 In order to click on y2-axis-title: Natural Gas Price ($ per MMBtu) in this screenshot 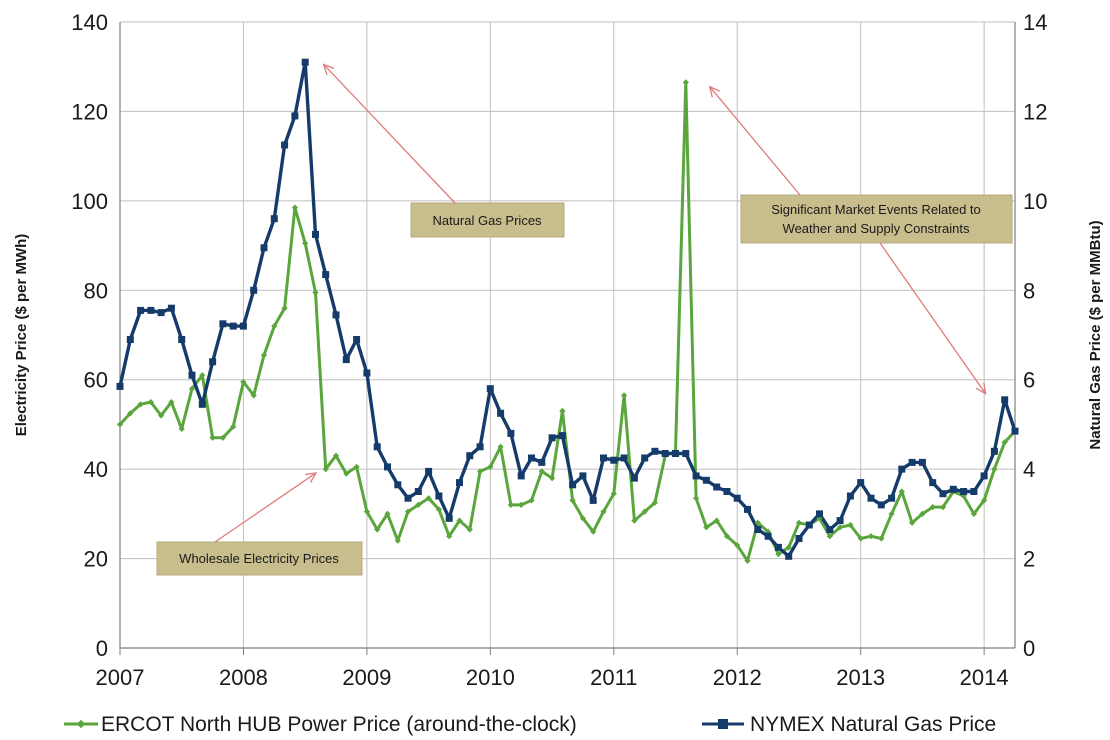, I will do `click(1095, 334)`.